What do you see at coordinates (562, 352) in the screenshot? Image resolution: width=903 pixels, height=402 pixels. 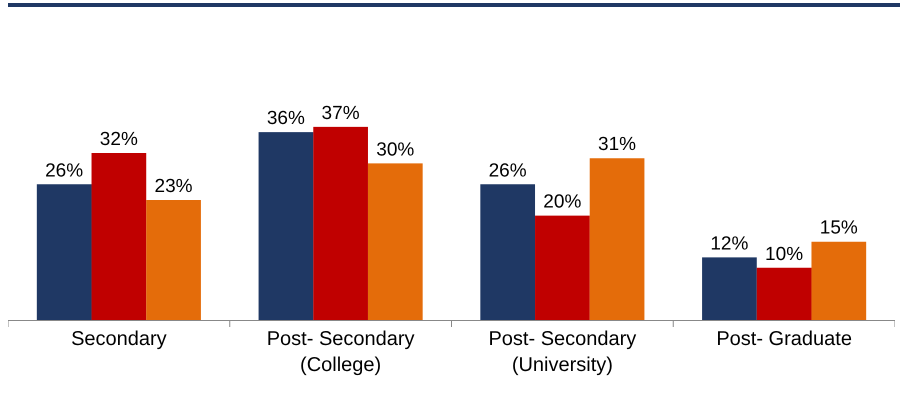 I see `x-tick-label: Post- Secondary (University)` at bounding box center [562, 352].